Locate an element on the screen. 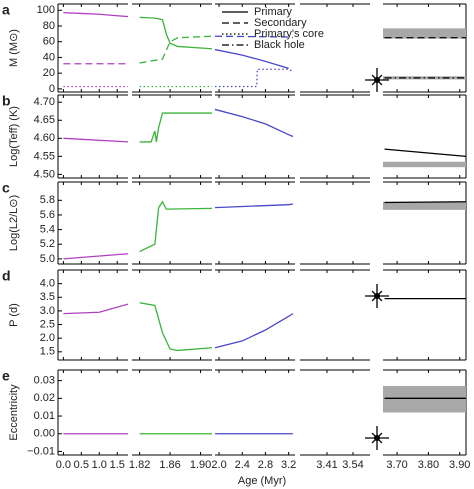 Image resolution: width=474 pixels, height=489 pixels. x-tick-label: 3.54 is located at coordinates (352, 465).